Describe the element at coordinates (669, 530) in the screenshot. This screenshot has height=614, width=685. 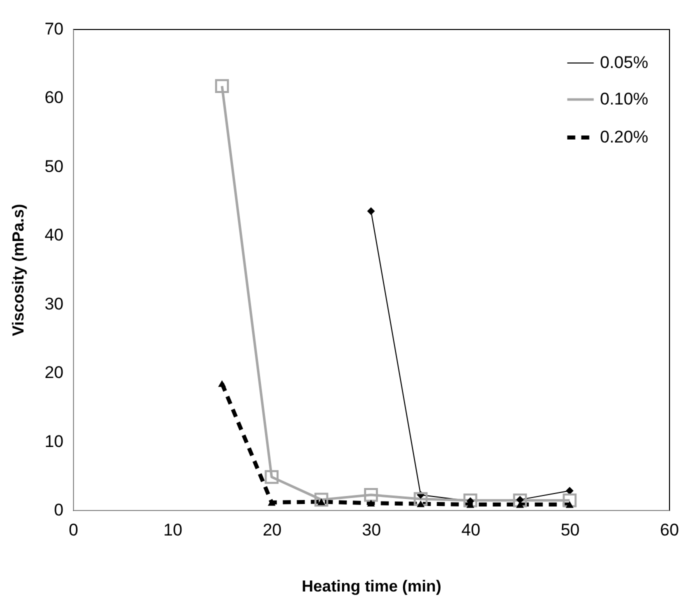
I see `x-tick-label: 60` at that location.